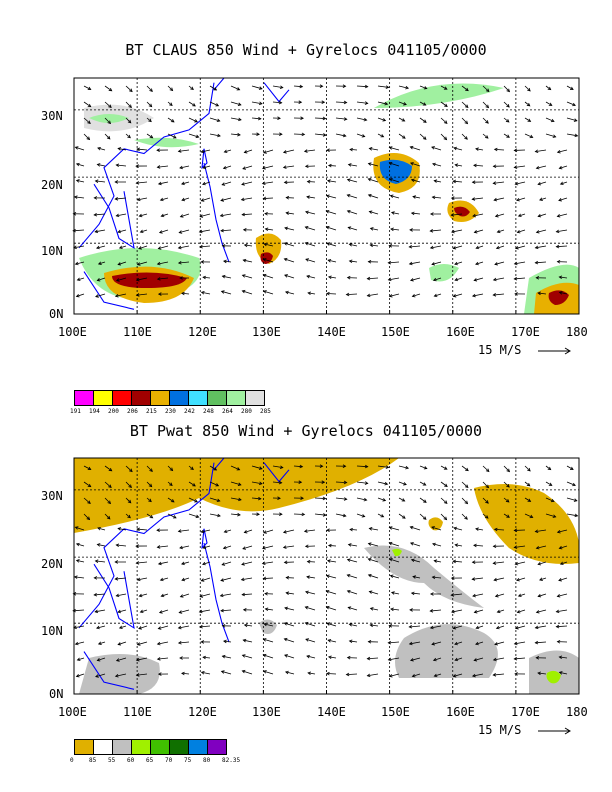  What do you see at coordinates (72, 760) in the screenshot?
I see `panel2-legend-label-0: 0` at bounding box center [72, 760].